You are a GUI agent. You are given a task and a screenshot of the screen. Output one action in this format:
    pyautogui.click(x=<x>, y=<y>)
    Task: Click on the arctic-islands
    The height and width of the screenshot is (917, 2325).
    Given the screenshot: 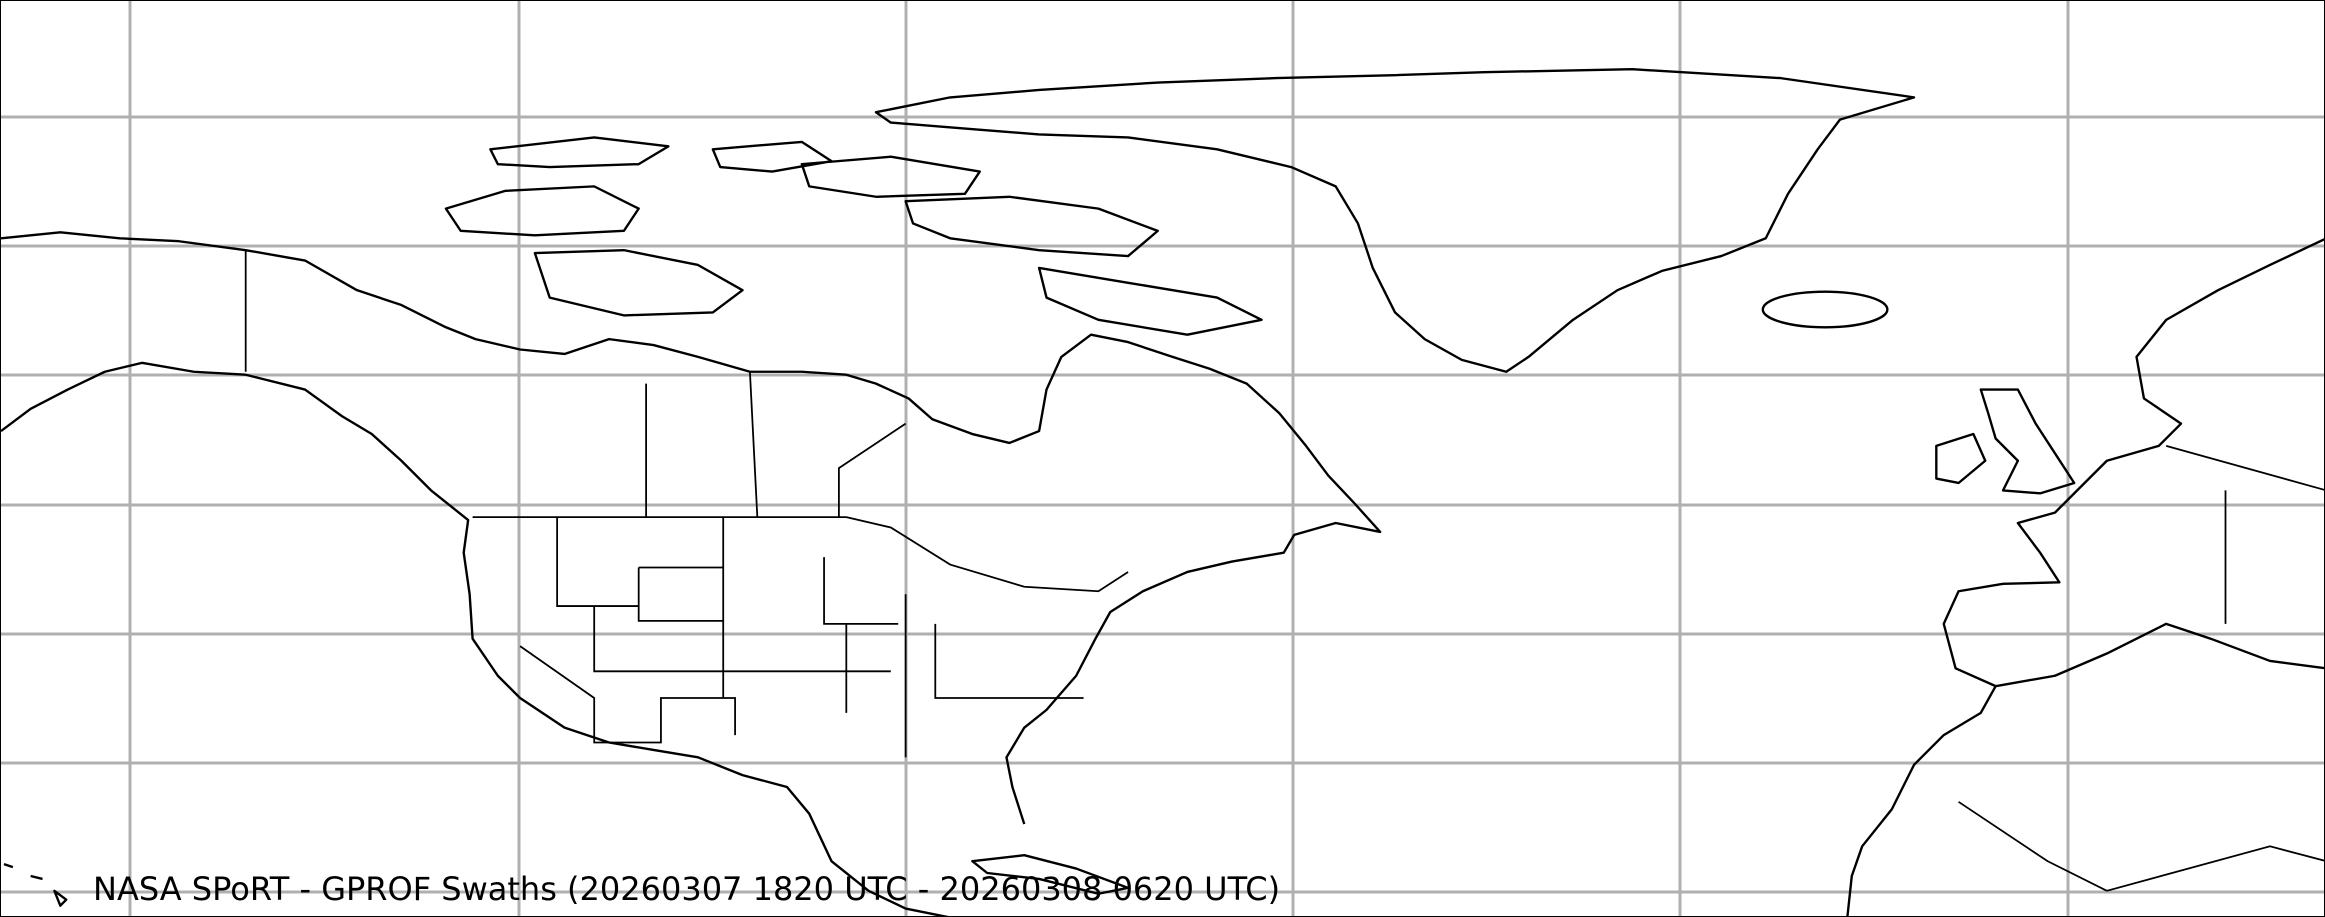 What is the action you would take?
    pyautogui.click(x=853, y=236)
    